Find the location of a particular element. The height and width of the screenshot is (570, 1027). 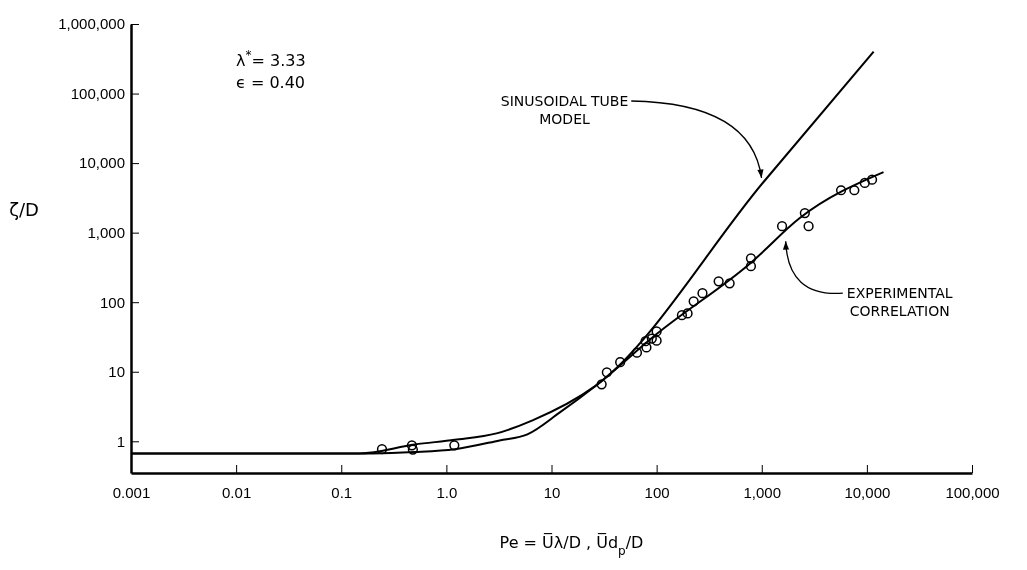

x-axis-title: Pe = U̅λ/D , U̅d$_{p}$/D is located at coordinates (571, 545).